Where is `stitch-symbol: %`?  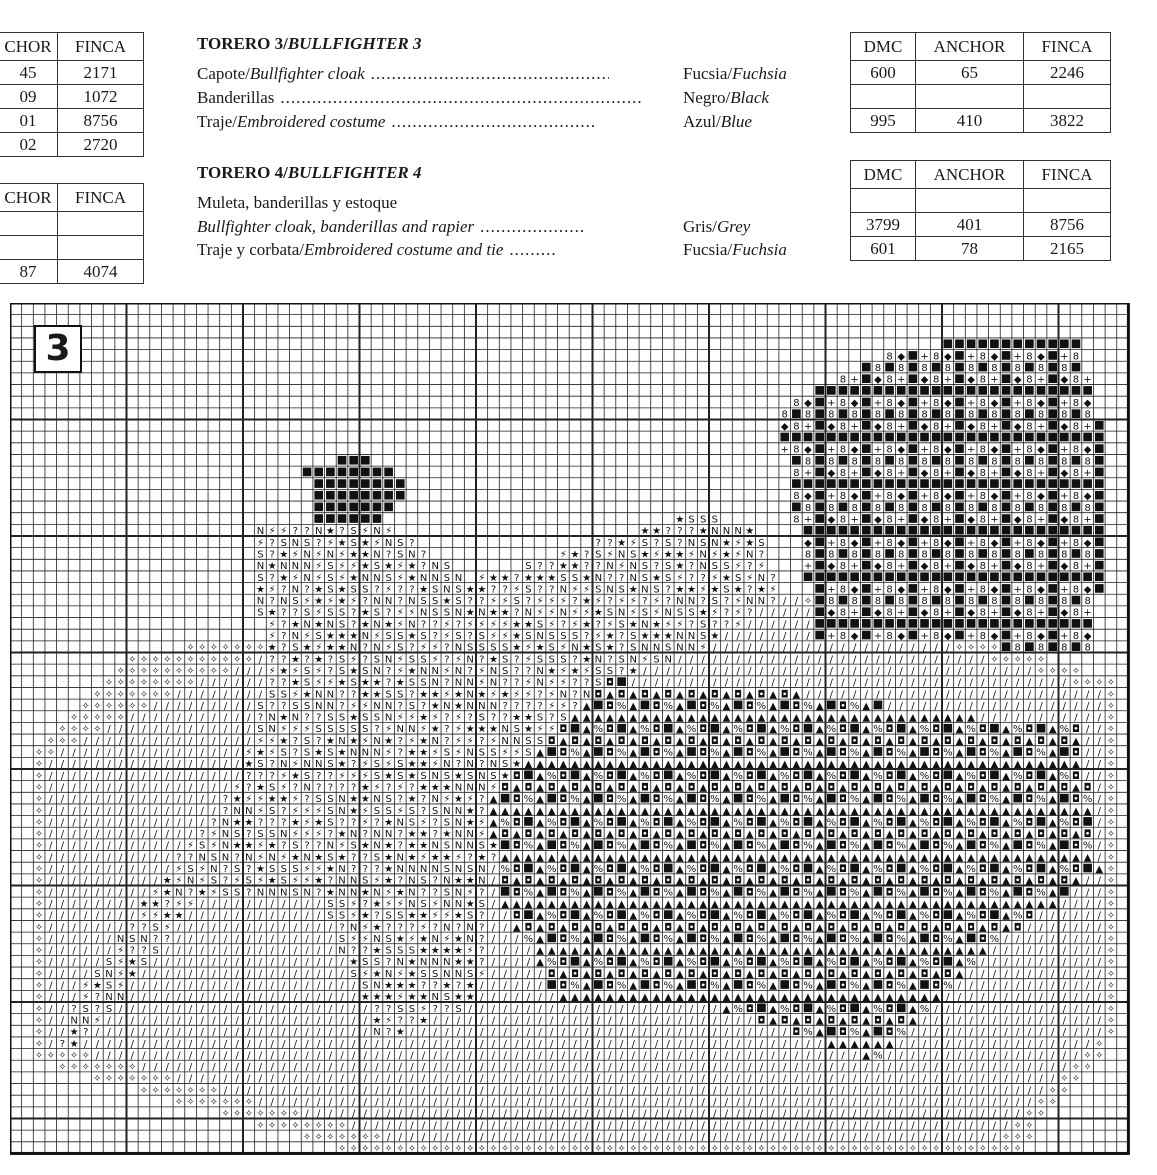
stitch-symbol: % is located at coordinates (925, 729).